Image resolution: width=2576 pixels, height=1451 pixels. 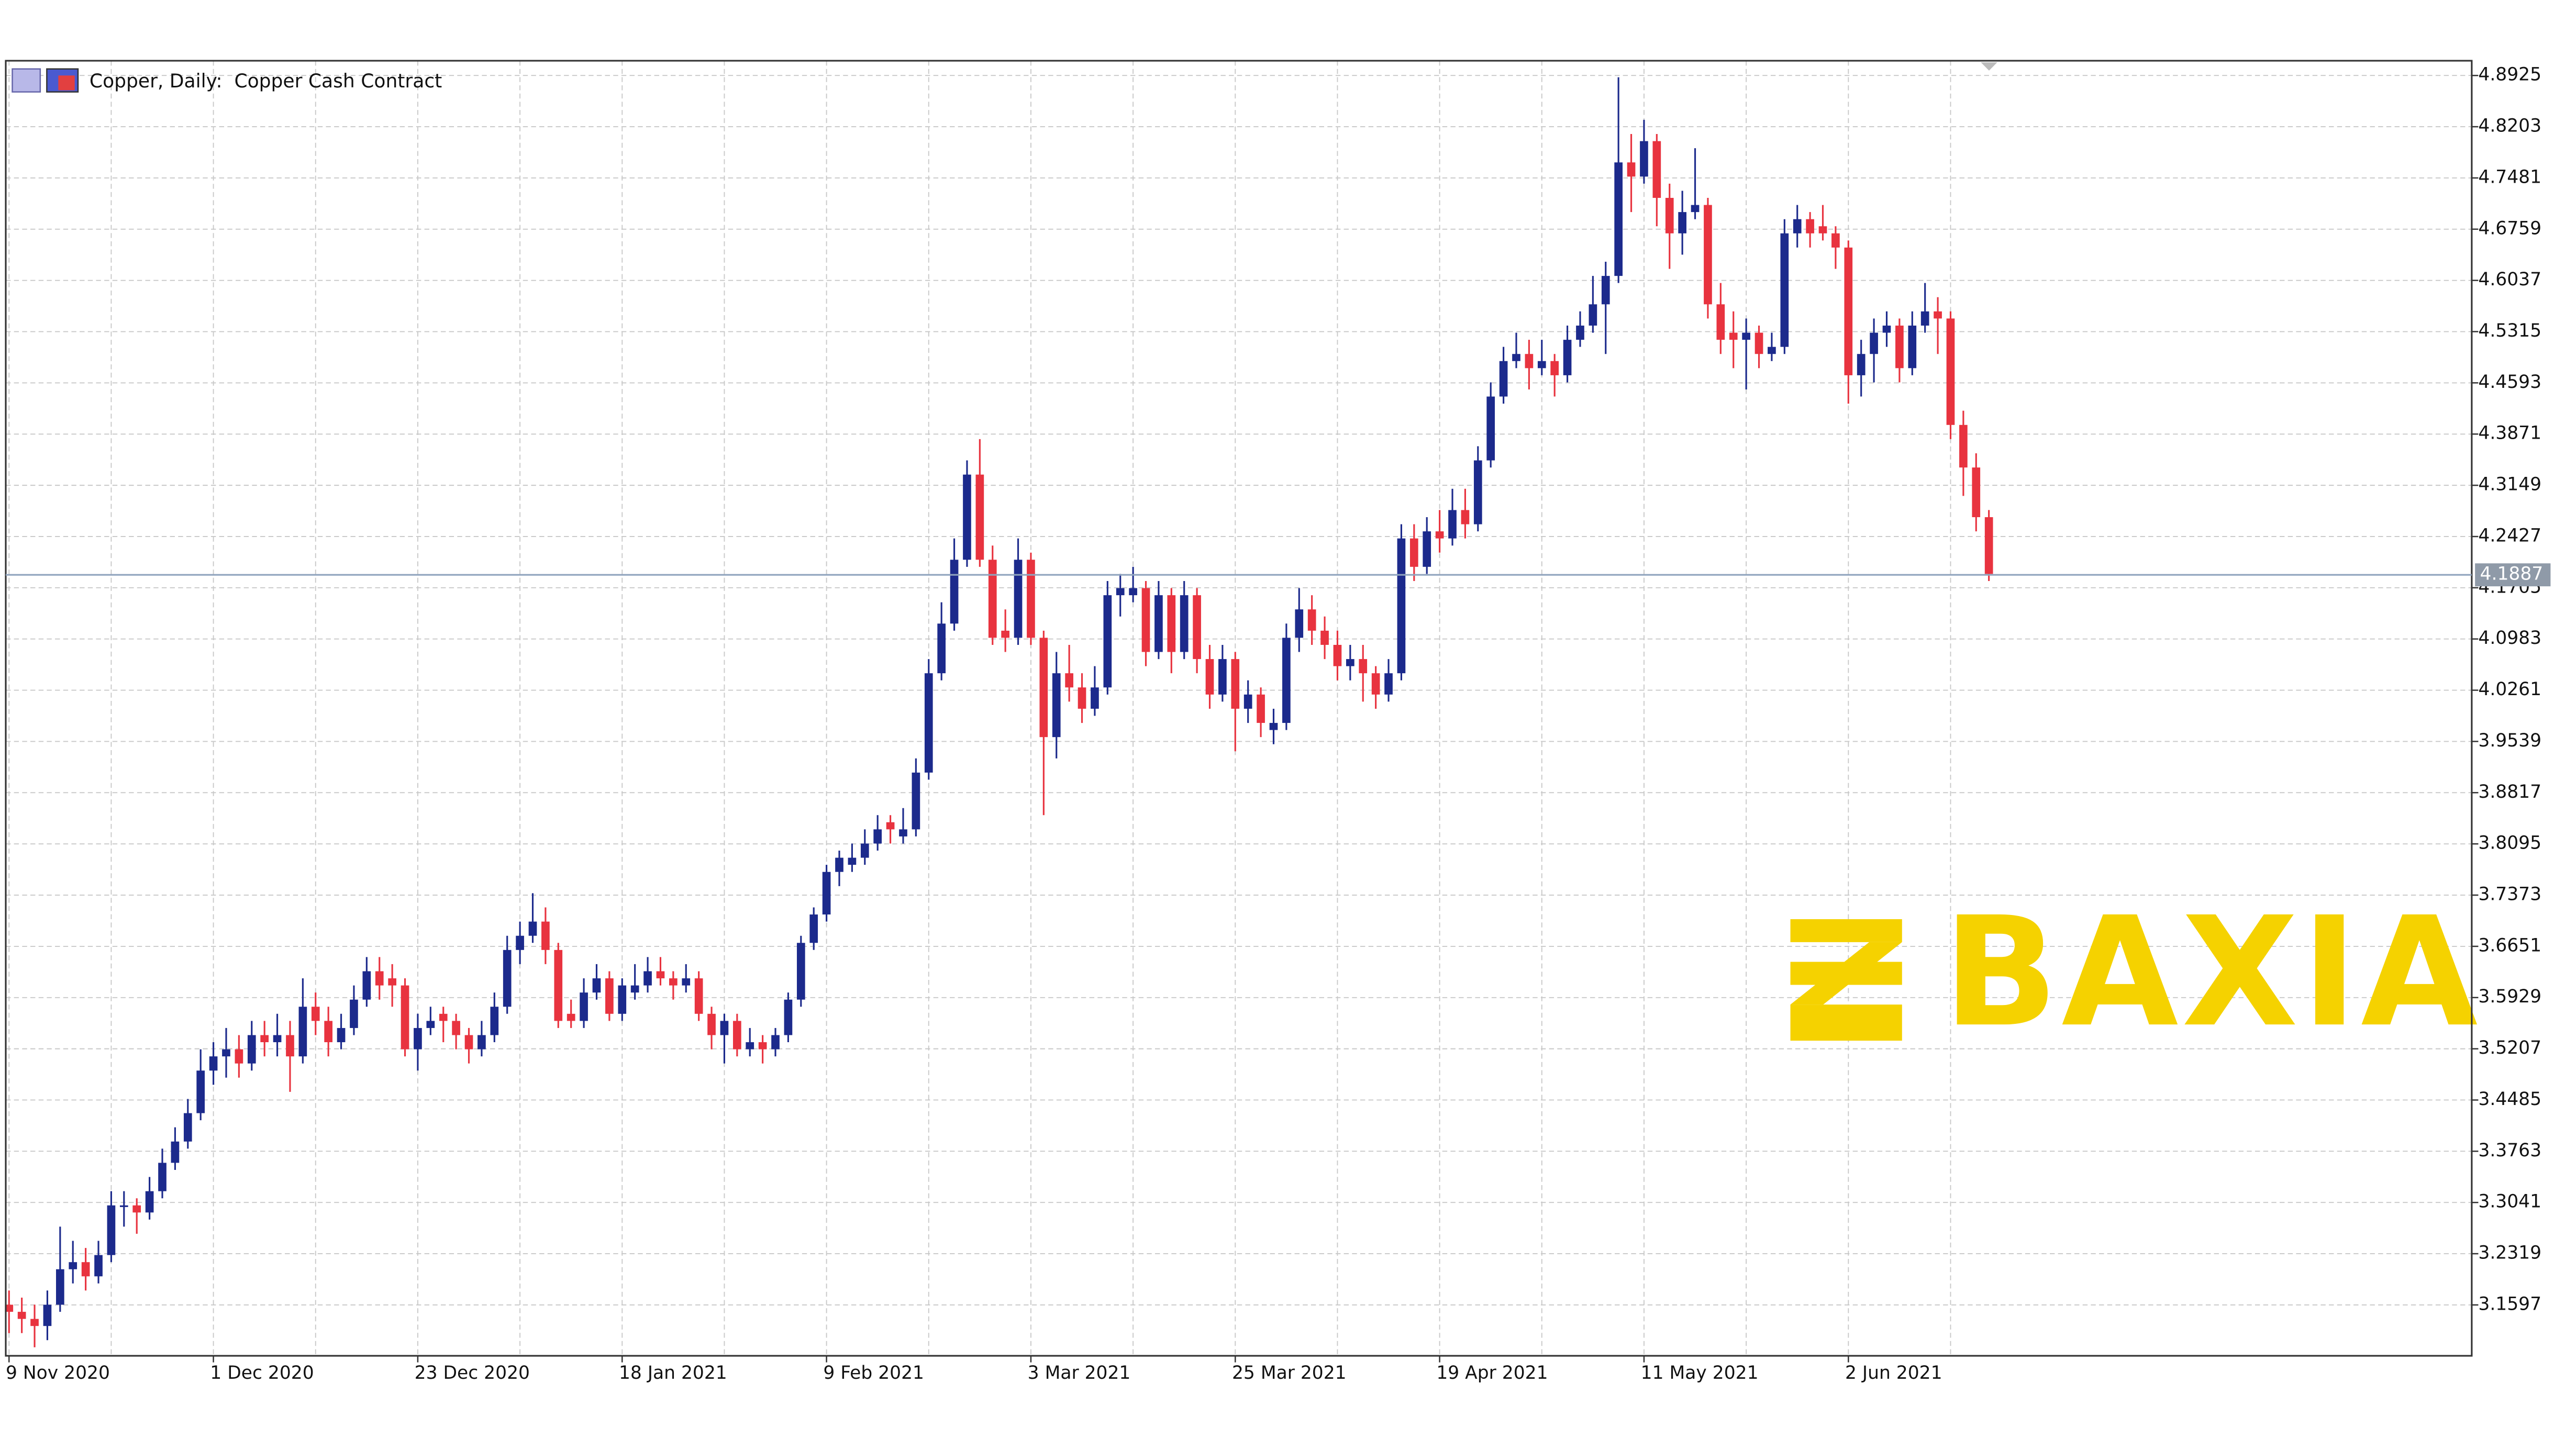 I want to click on logo-diagonal, so click(x=1846, y=974).